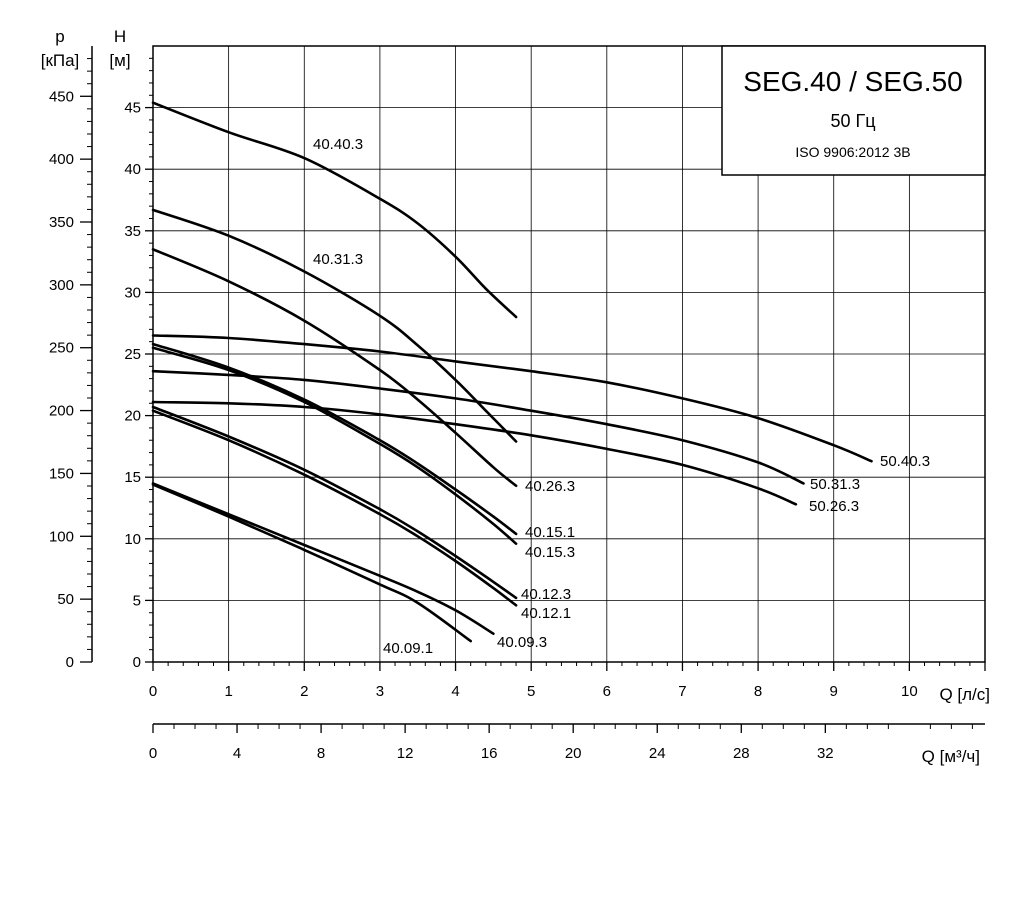 The image size is (1034, 909). I want to click on series-label-40.15.1: 40.15.1, so click(550, 532).